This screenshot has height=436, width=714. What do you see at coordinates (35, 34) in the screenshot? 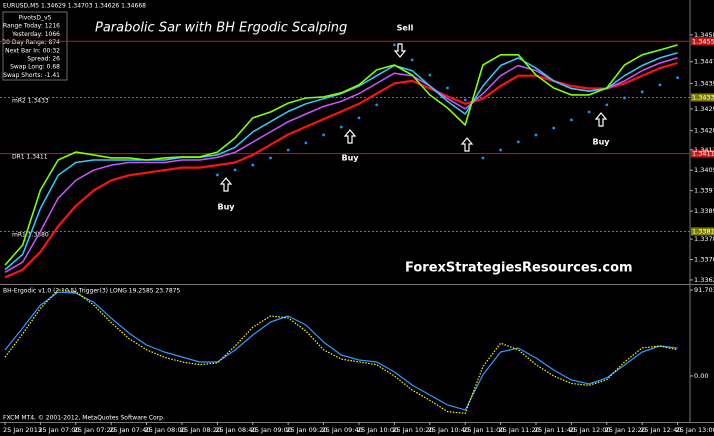
I see `info-line: Yesterday: 1066` at bounding box center [35, 34].